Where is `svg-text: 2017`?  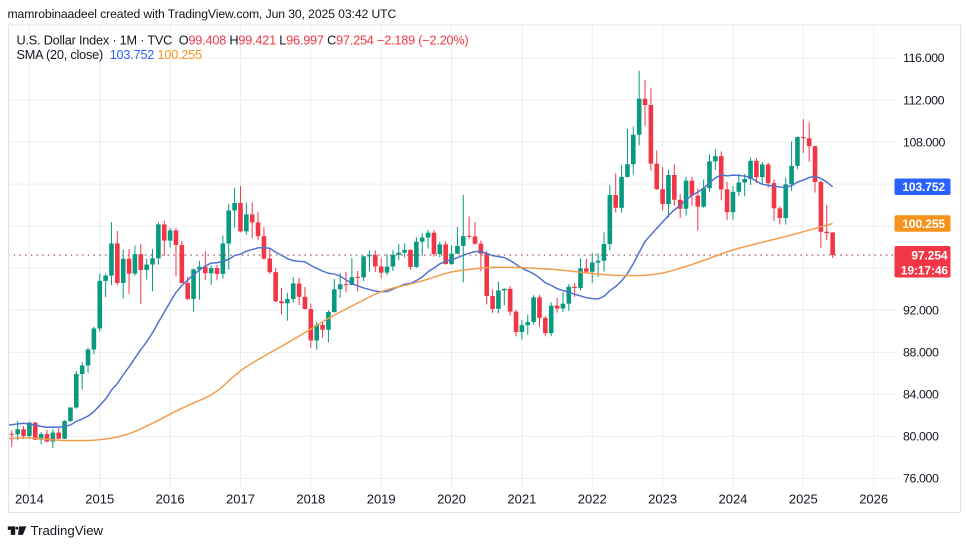
svg-text: 2017 is located at coordinates (240, 499).